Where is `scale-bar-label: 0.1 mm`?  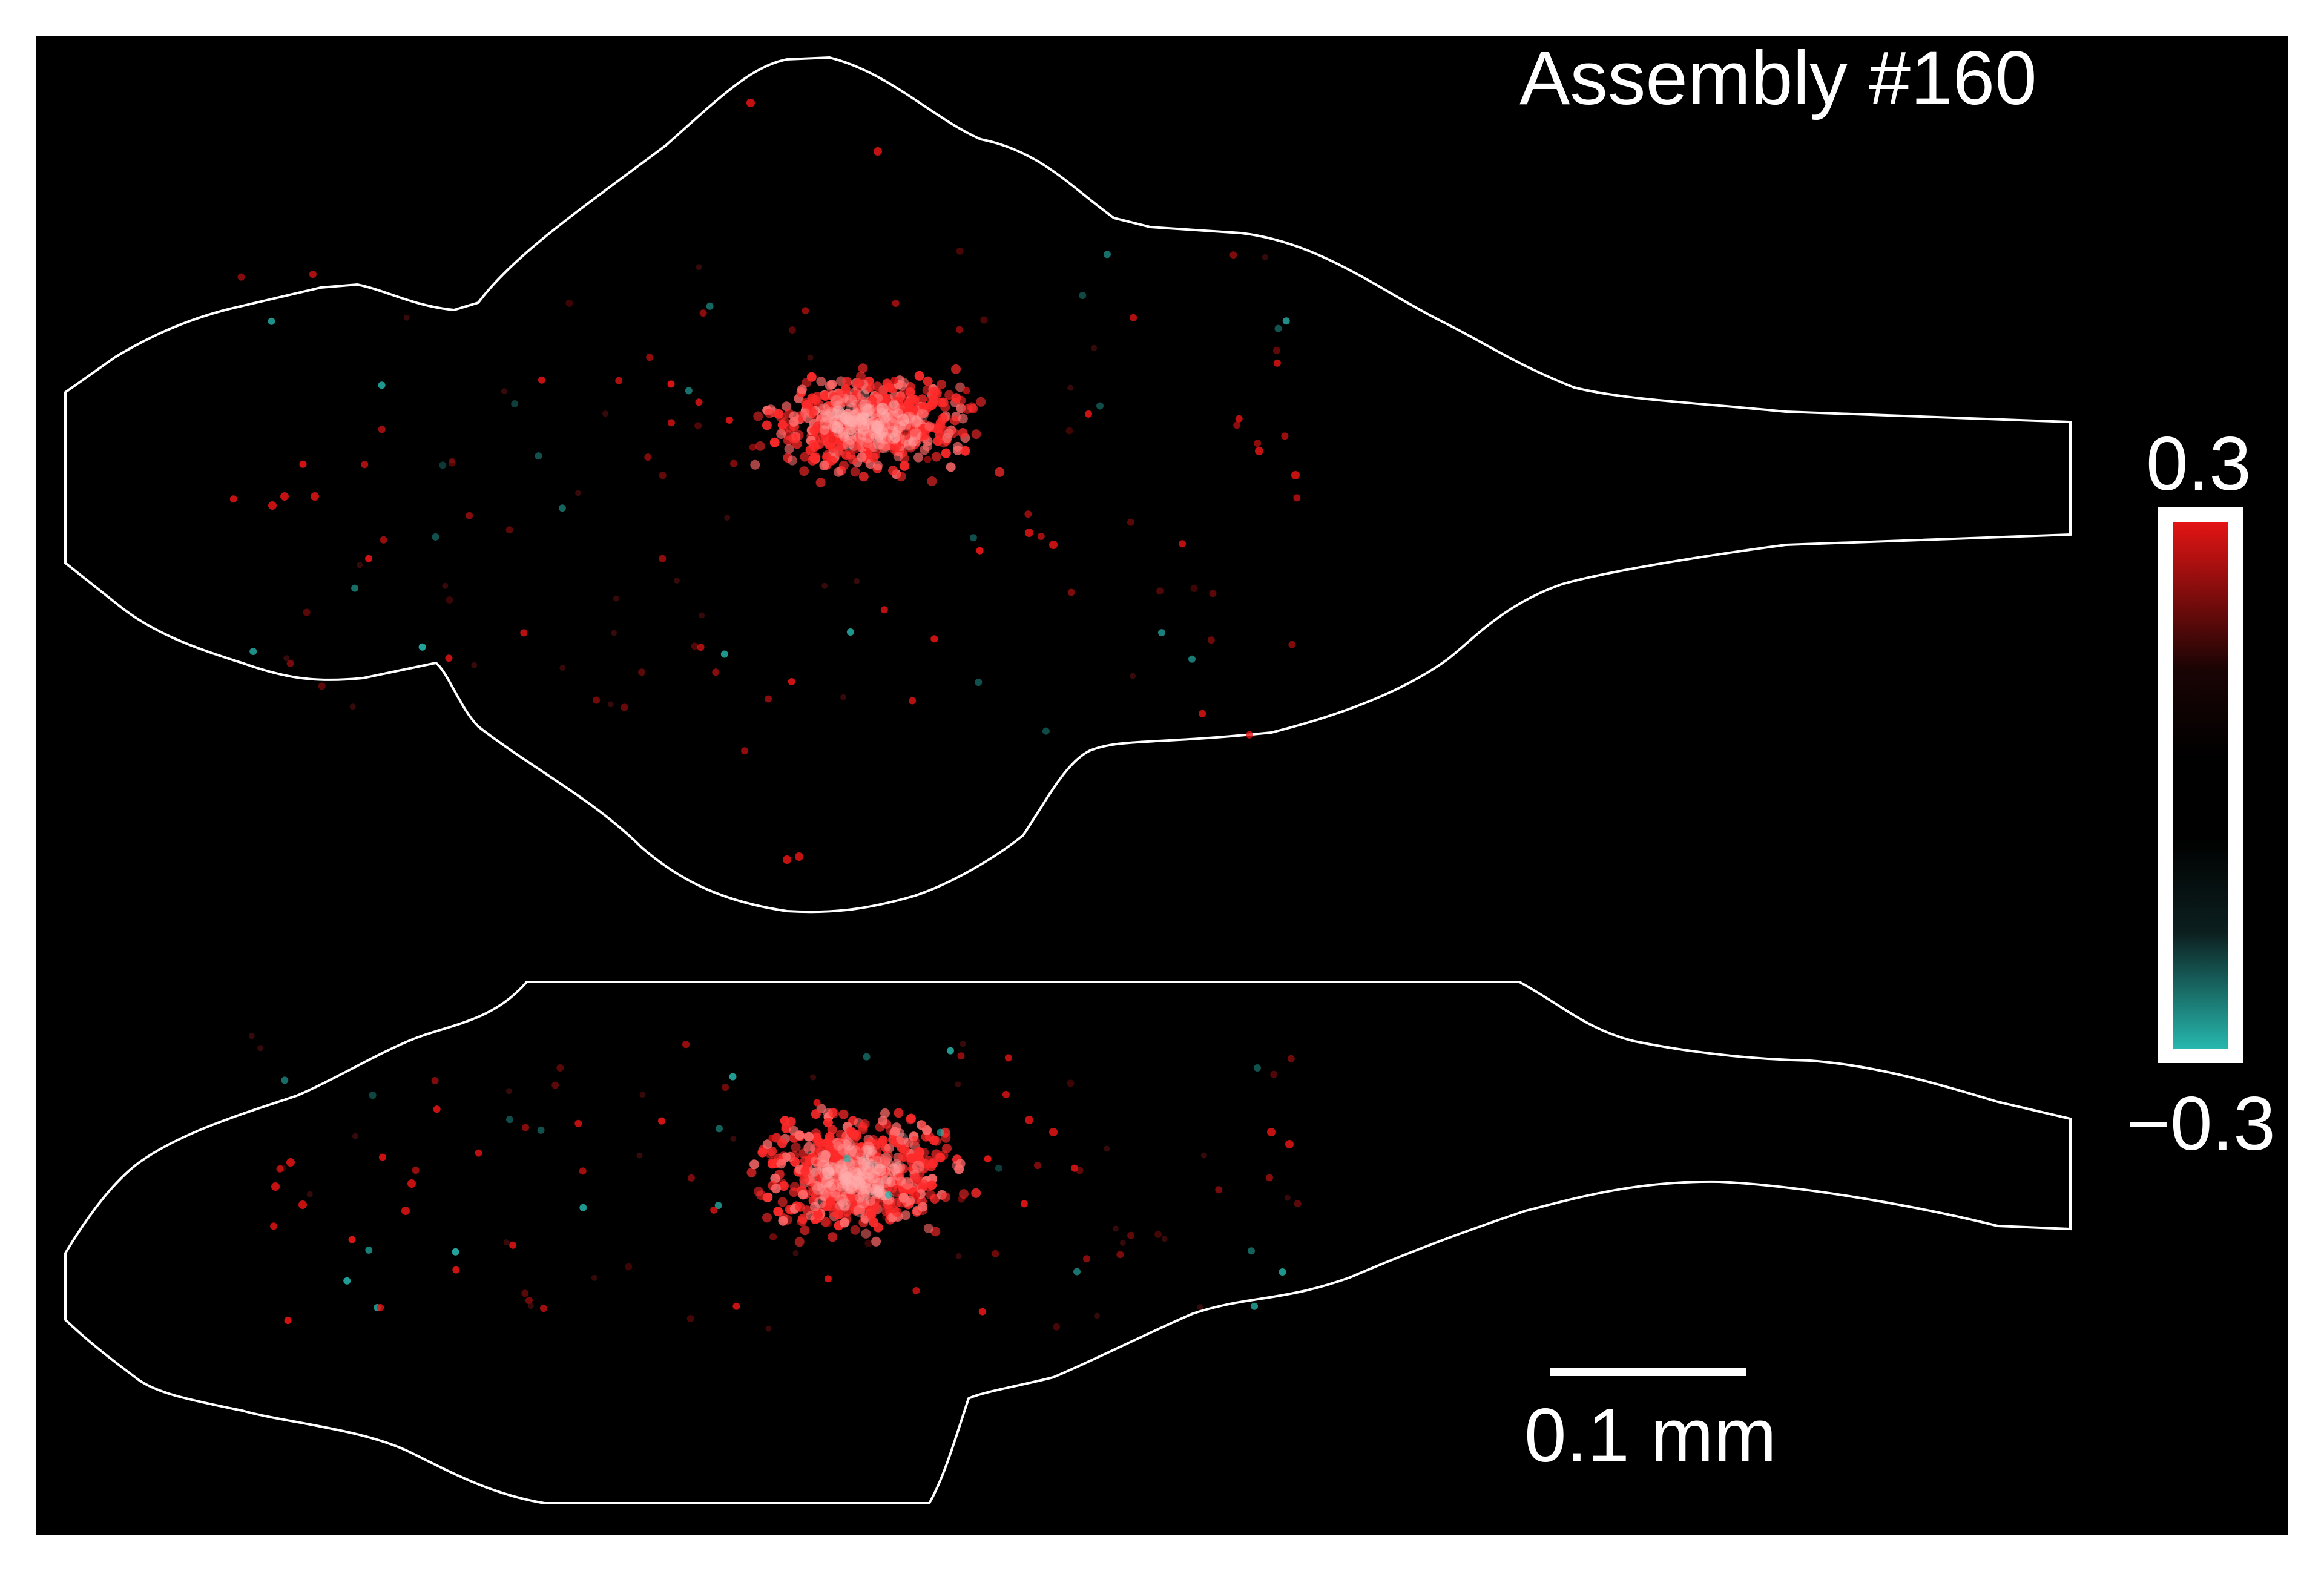
scale-bar-label: 0.1 mm is located at coordinates (1650, 1436).